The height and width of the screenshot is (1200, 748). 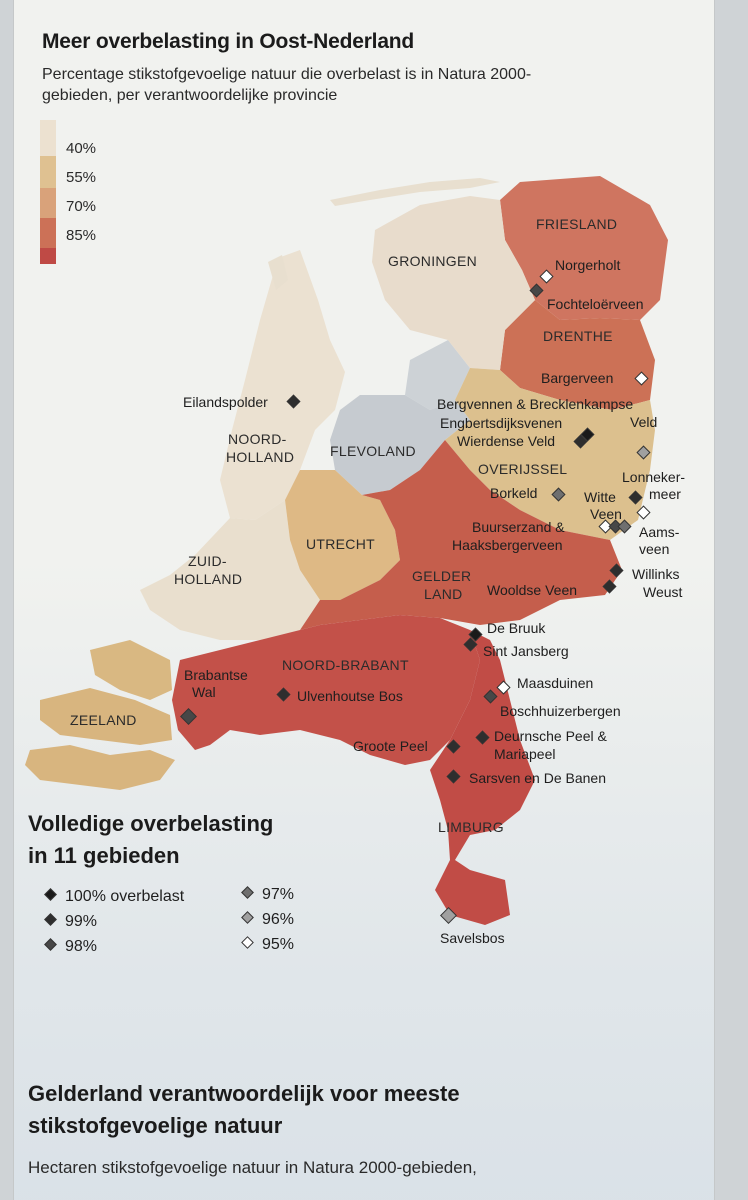 What do you see at coordinates (453, 746) in the screenshot?
I see `marker-groote-peel` at bounding box center [453, 746].